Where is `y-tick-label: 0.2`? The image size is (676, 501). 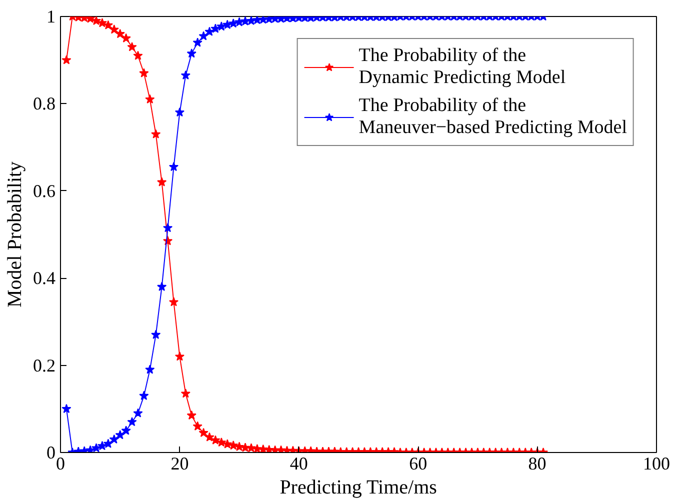
y-tick-label: 0.2 is located at coordinates (44, 365).